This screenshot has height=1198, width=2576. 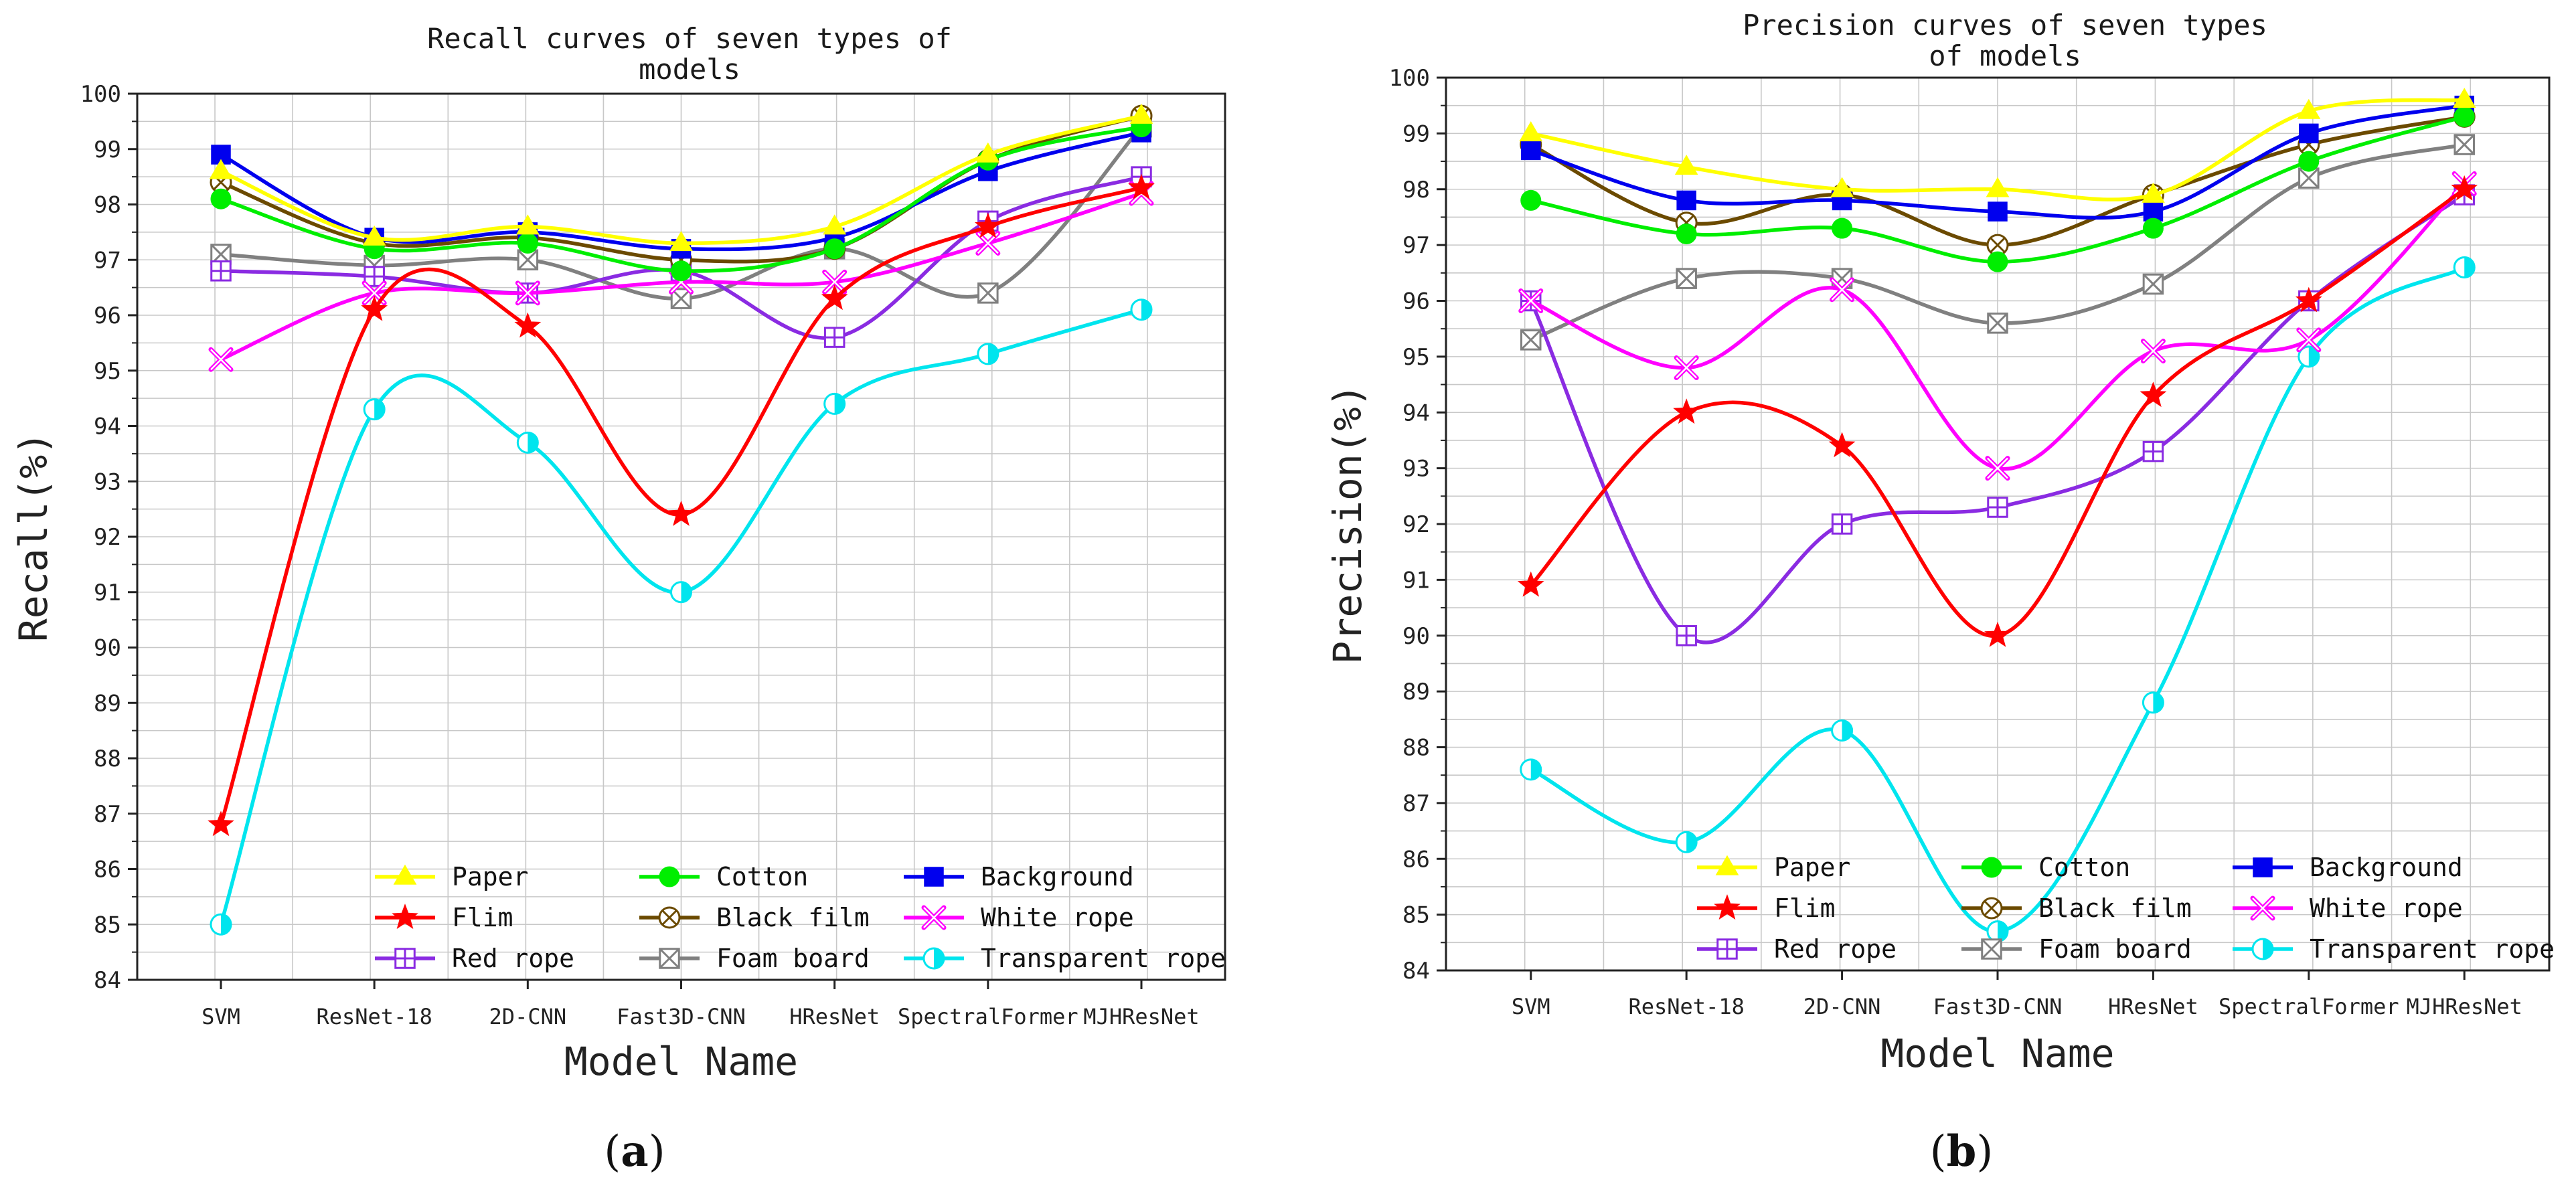 I want to click on data-point-white-rope-svm, so click(x=1531, y=300).